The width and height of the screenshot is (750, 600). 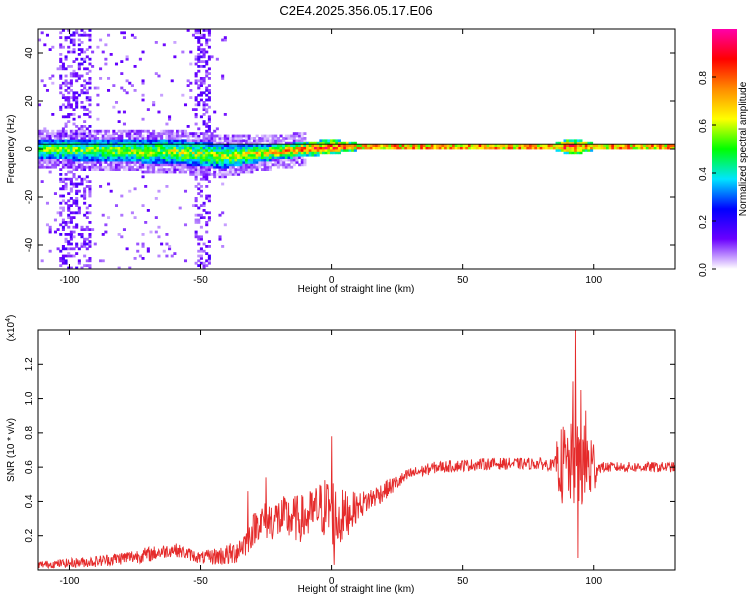 What do you see at coordinates (743, 148) in the screenshot?
I see `colorbar-label: Normalized spectral amplitude` at bounding box center [743, 148].